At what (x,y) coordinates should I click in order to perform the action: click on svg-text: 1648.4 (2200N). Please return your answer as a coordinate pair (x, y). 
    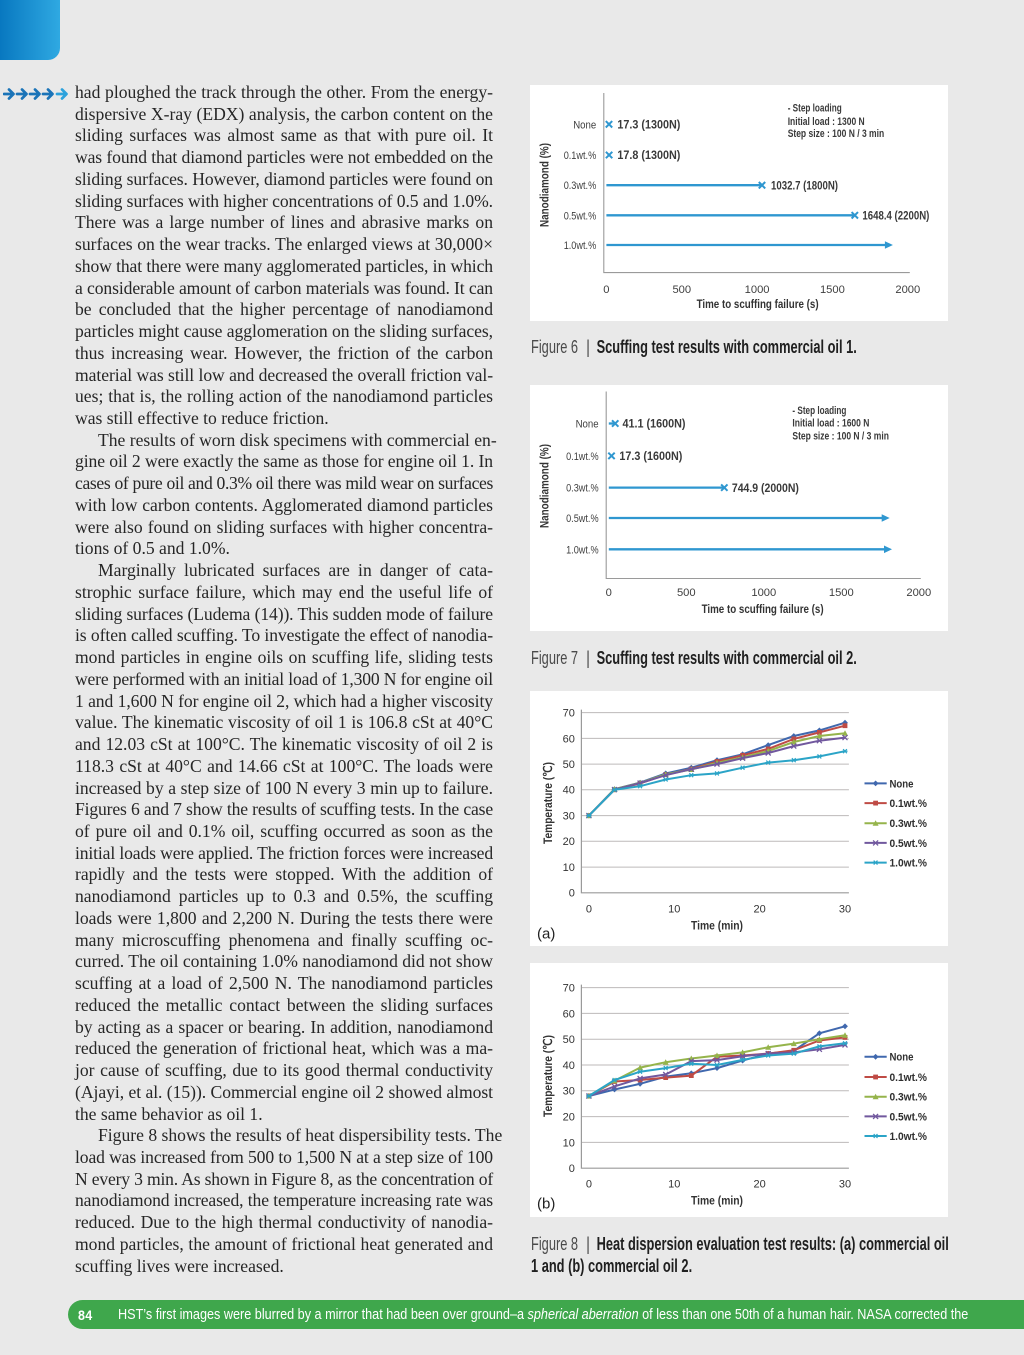
    Looking at the image, I should click on (895, 216).